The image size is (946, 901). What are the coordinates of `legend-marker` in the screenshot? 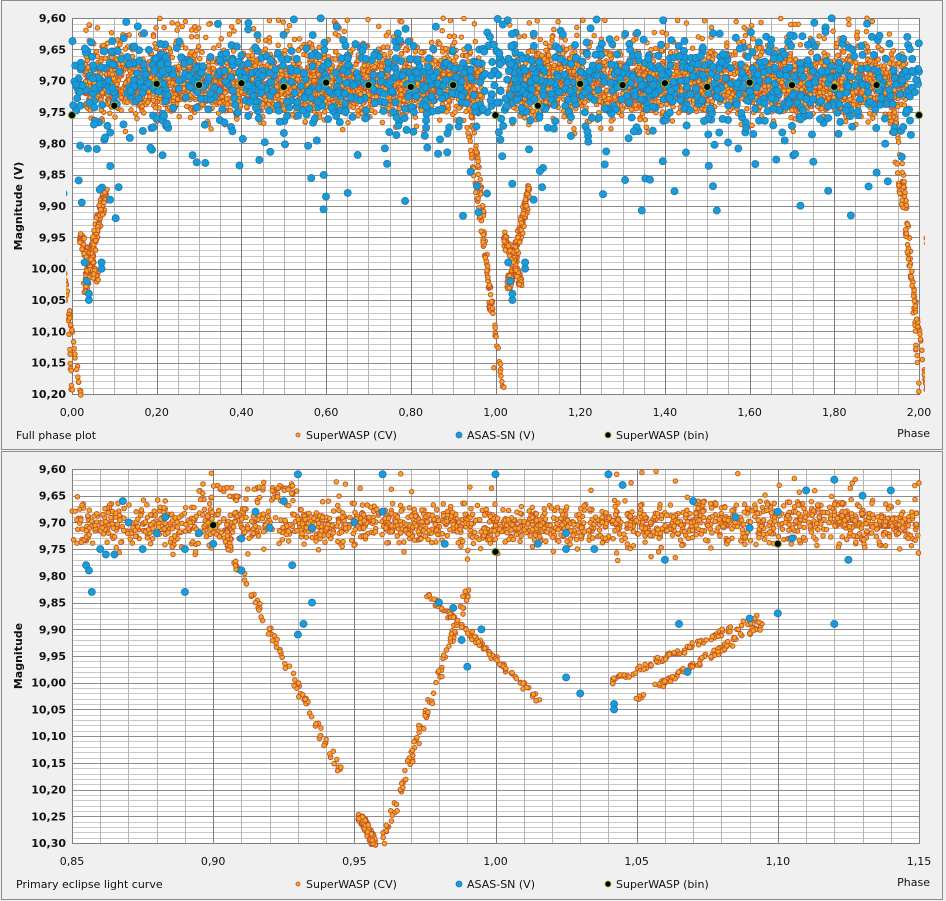 It's located at (459, 435).